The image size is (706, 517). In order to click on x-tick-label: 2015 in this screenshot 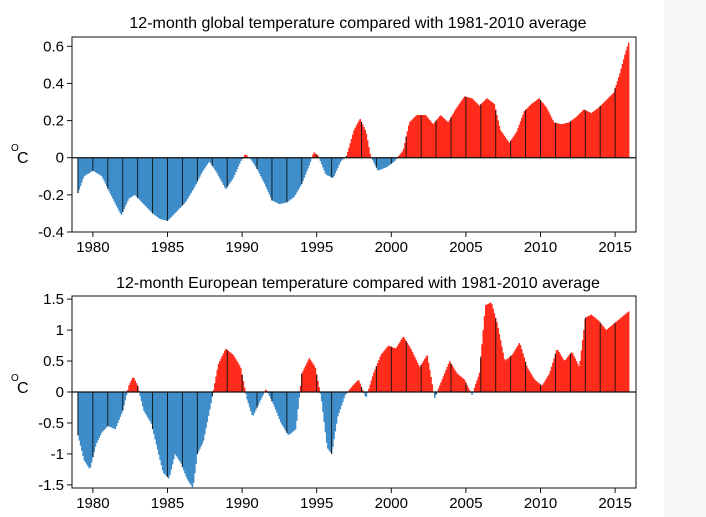, I will do `click(614, 247)`.